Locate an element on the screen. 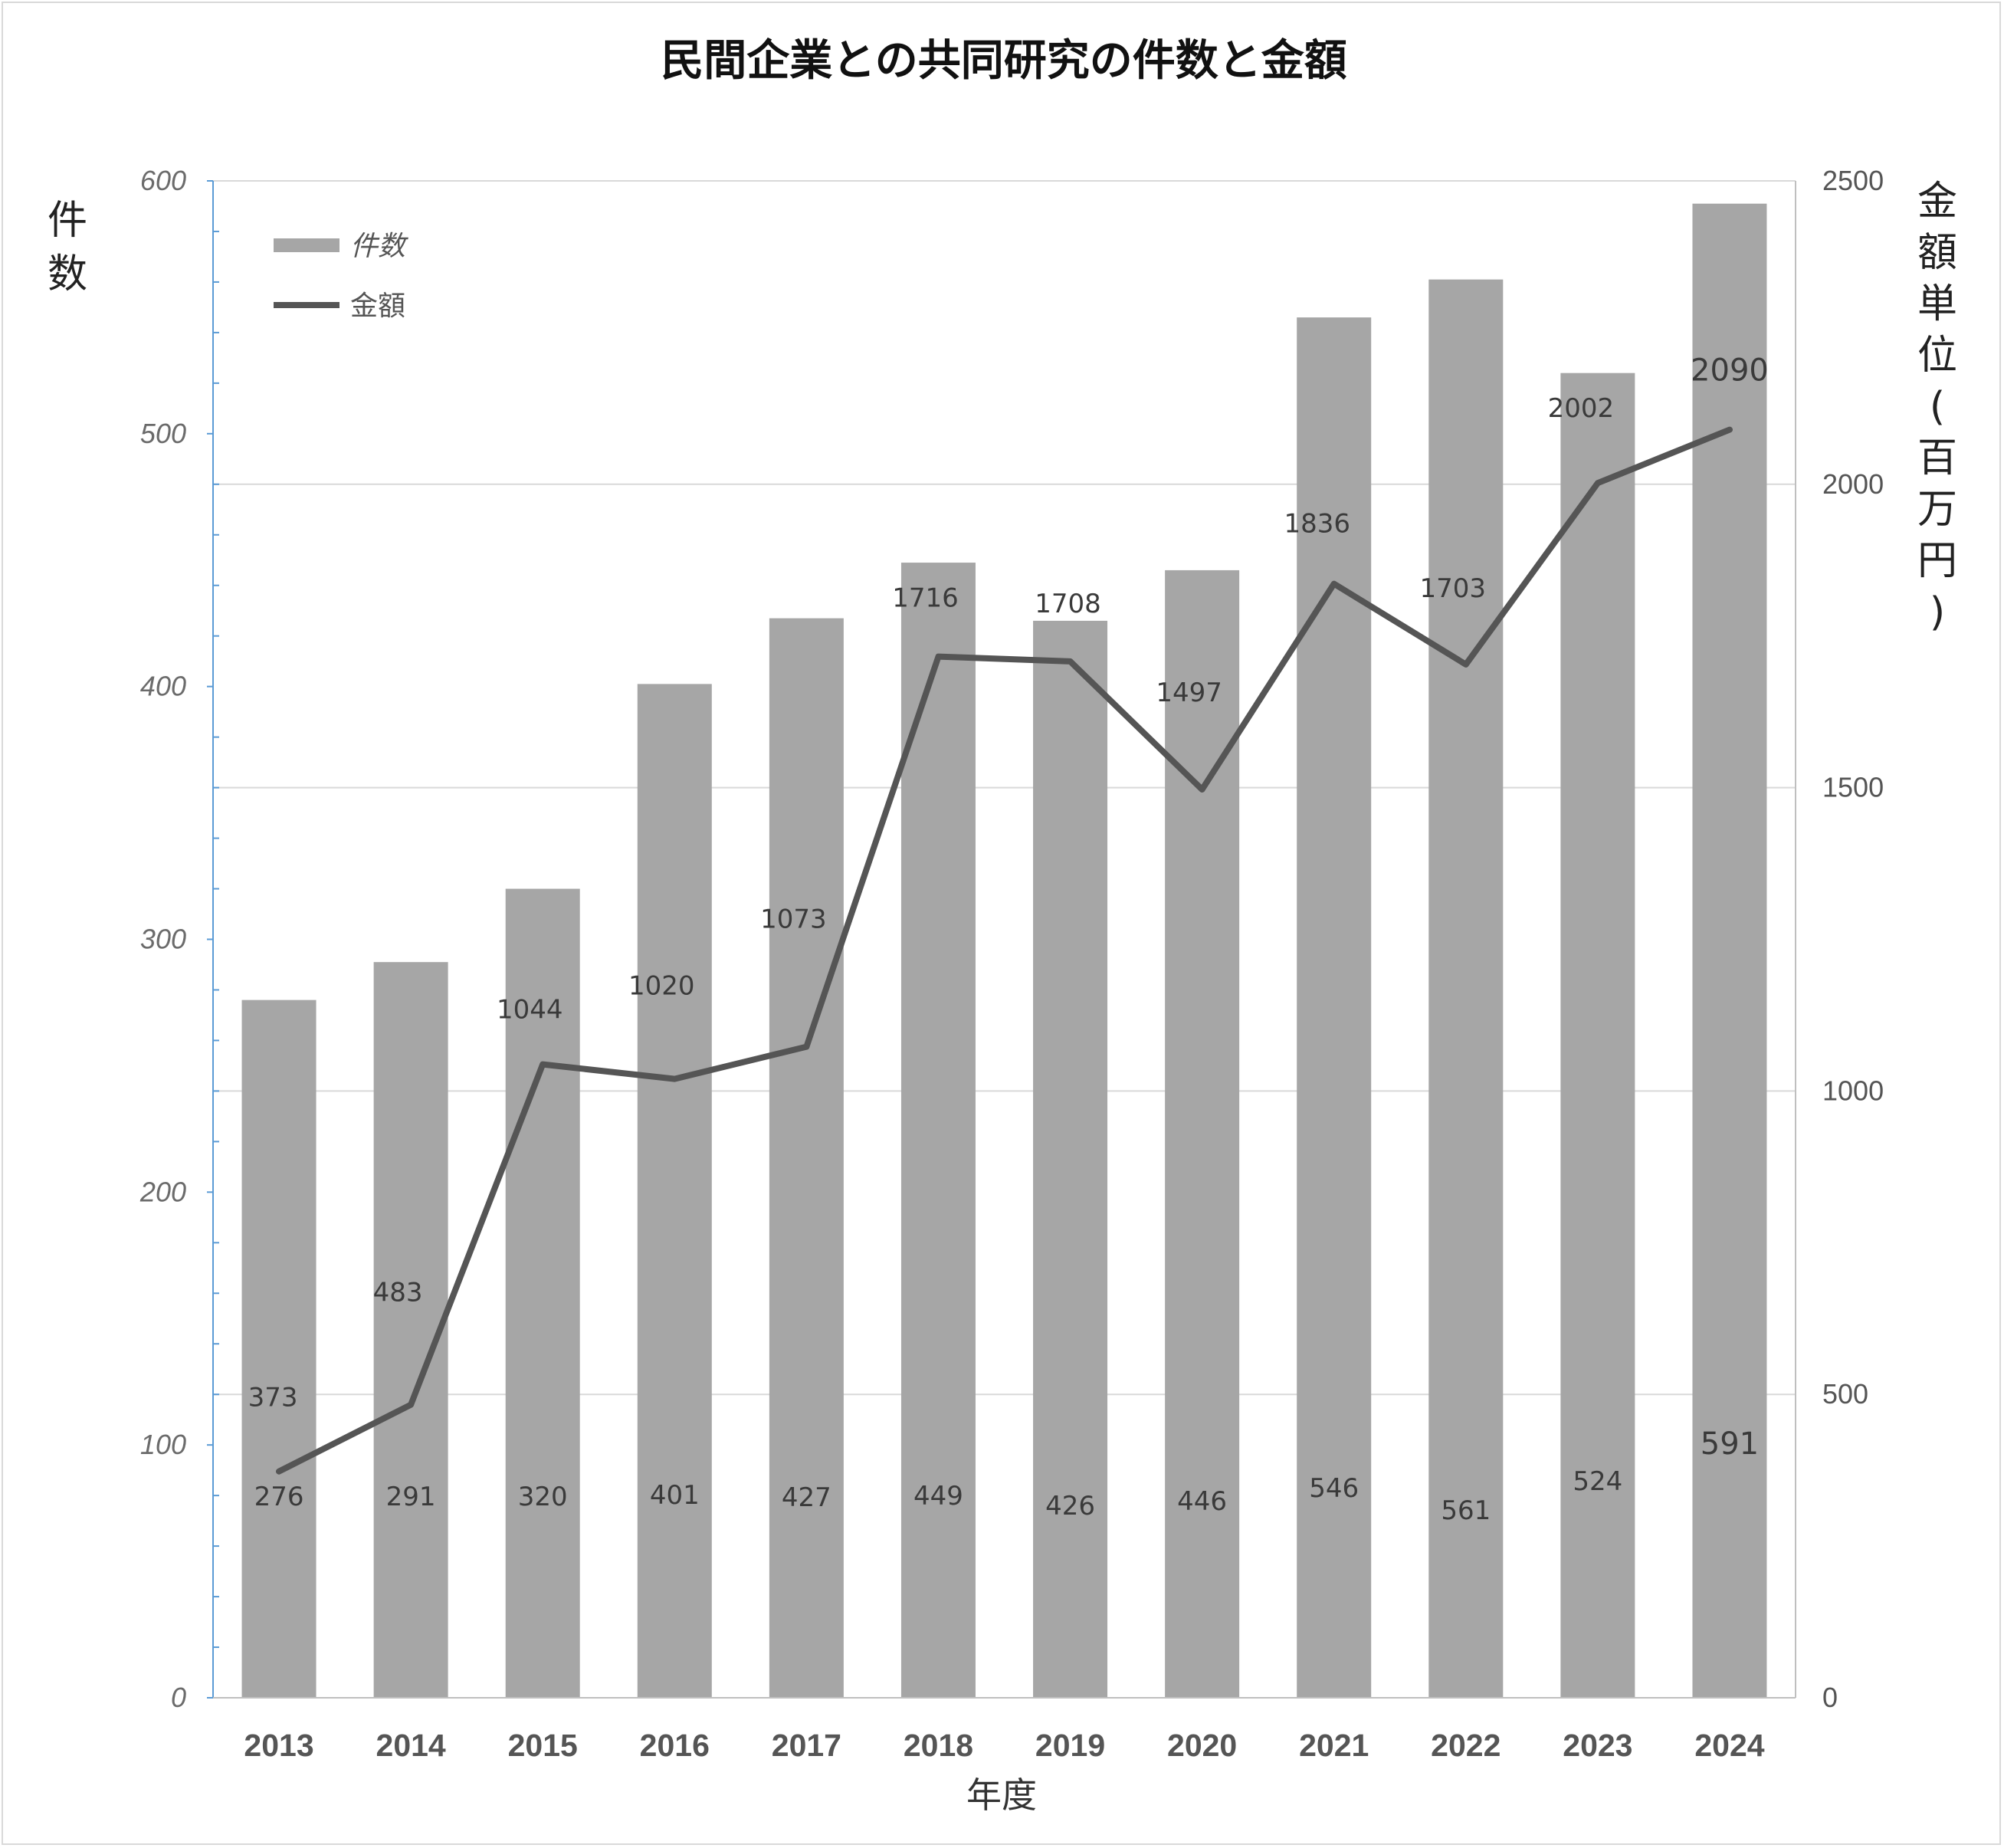  bar-2020 is located at coordinates (1202, 1133).